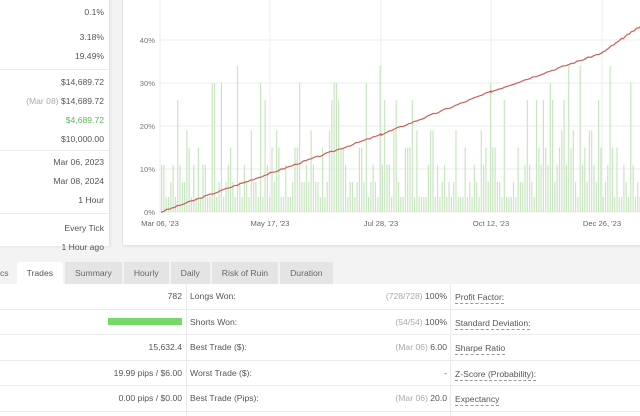 The height and width of the screenshot is (416, 640). What do you see at coordinates (147, 169) in the screenshot?
I see `y-axis-tick: 10%` at bounding box center [147, 169].